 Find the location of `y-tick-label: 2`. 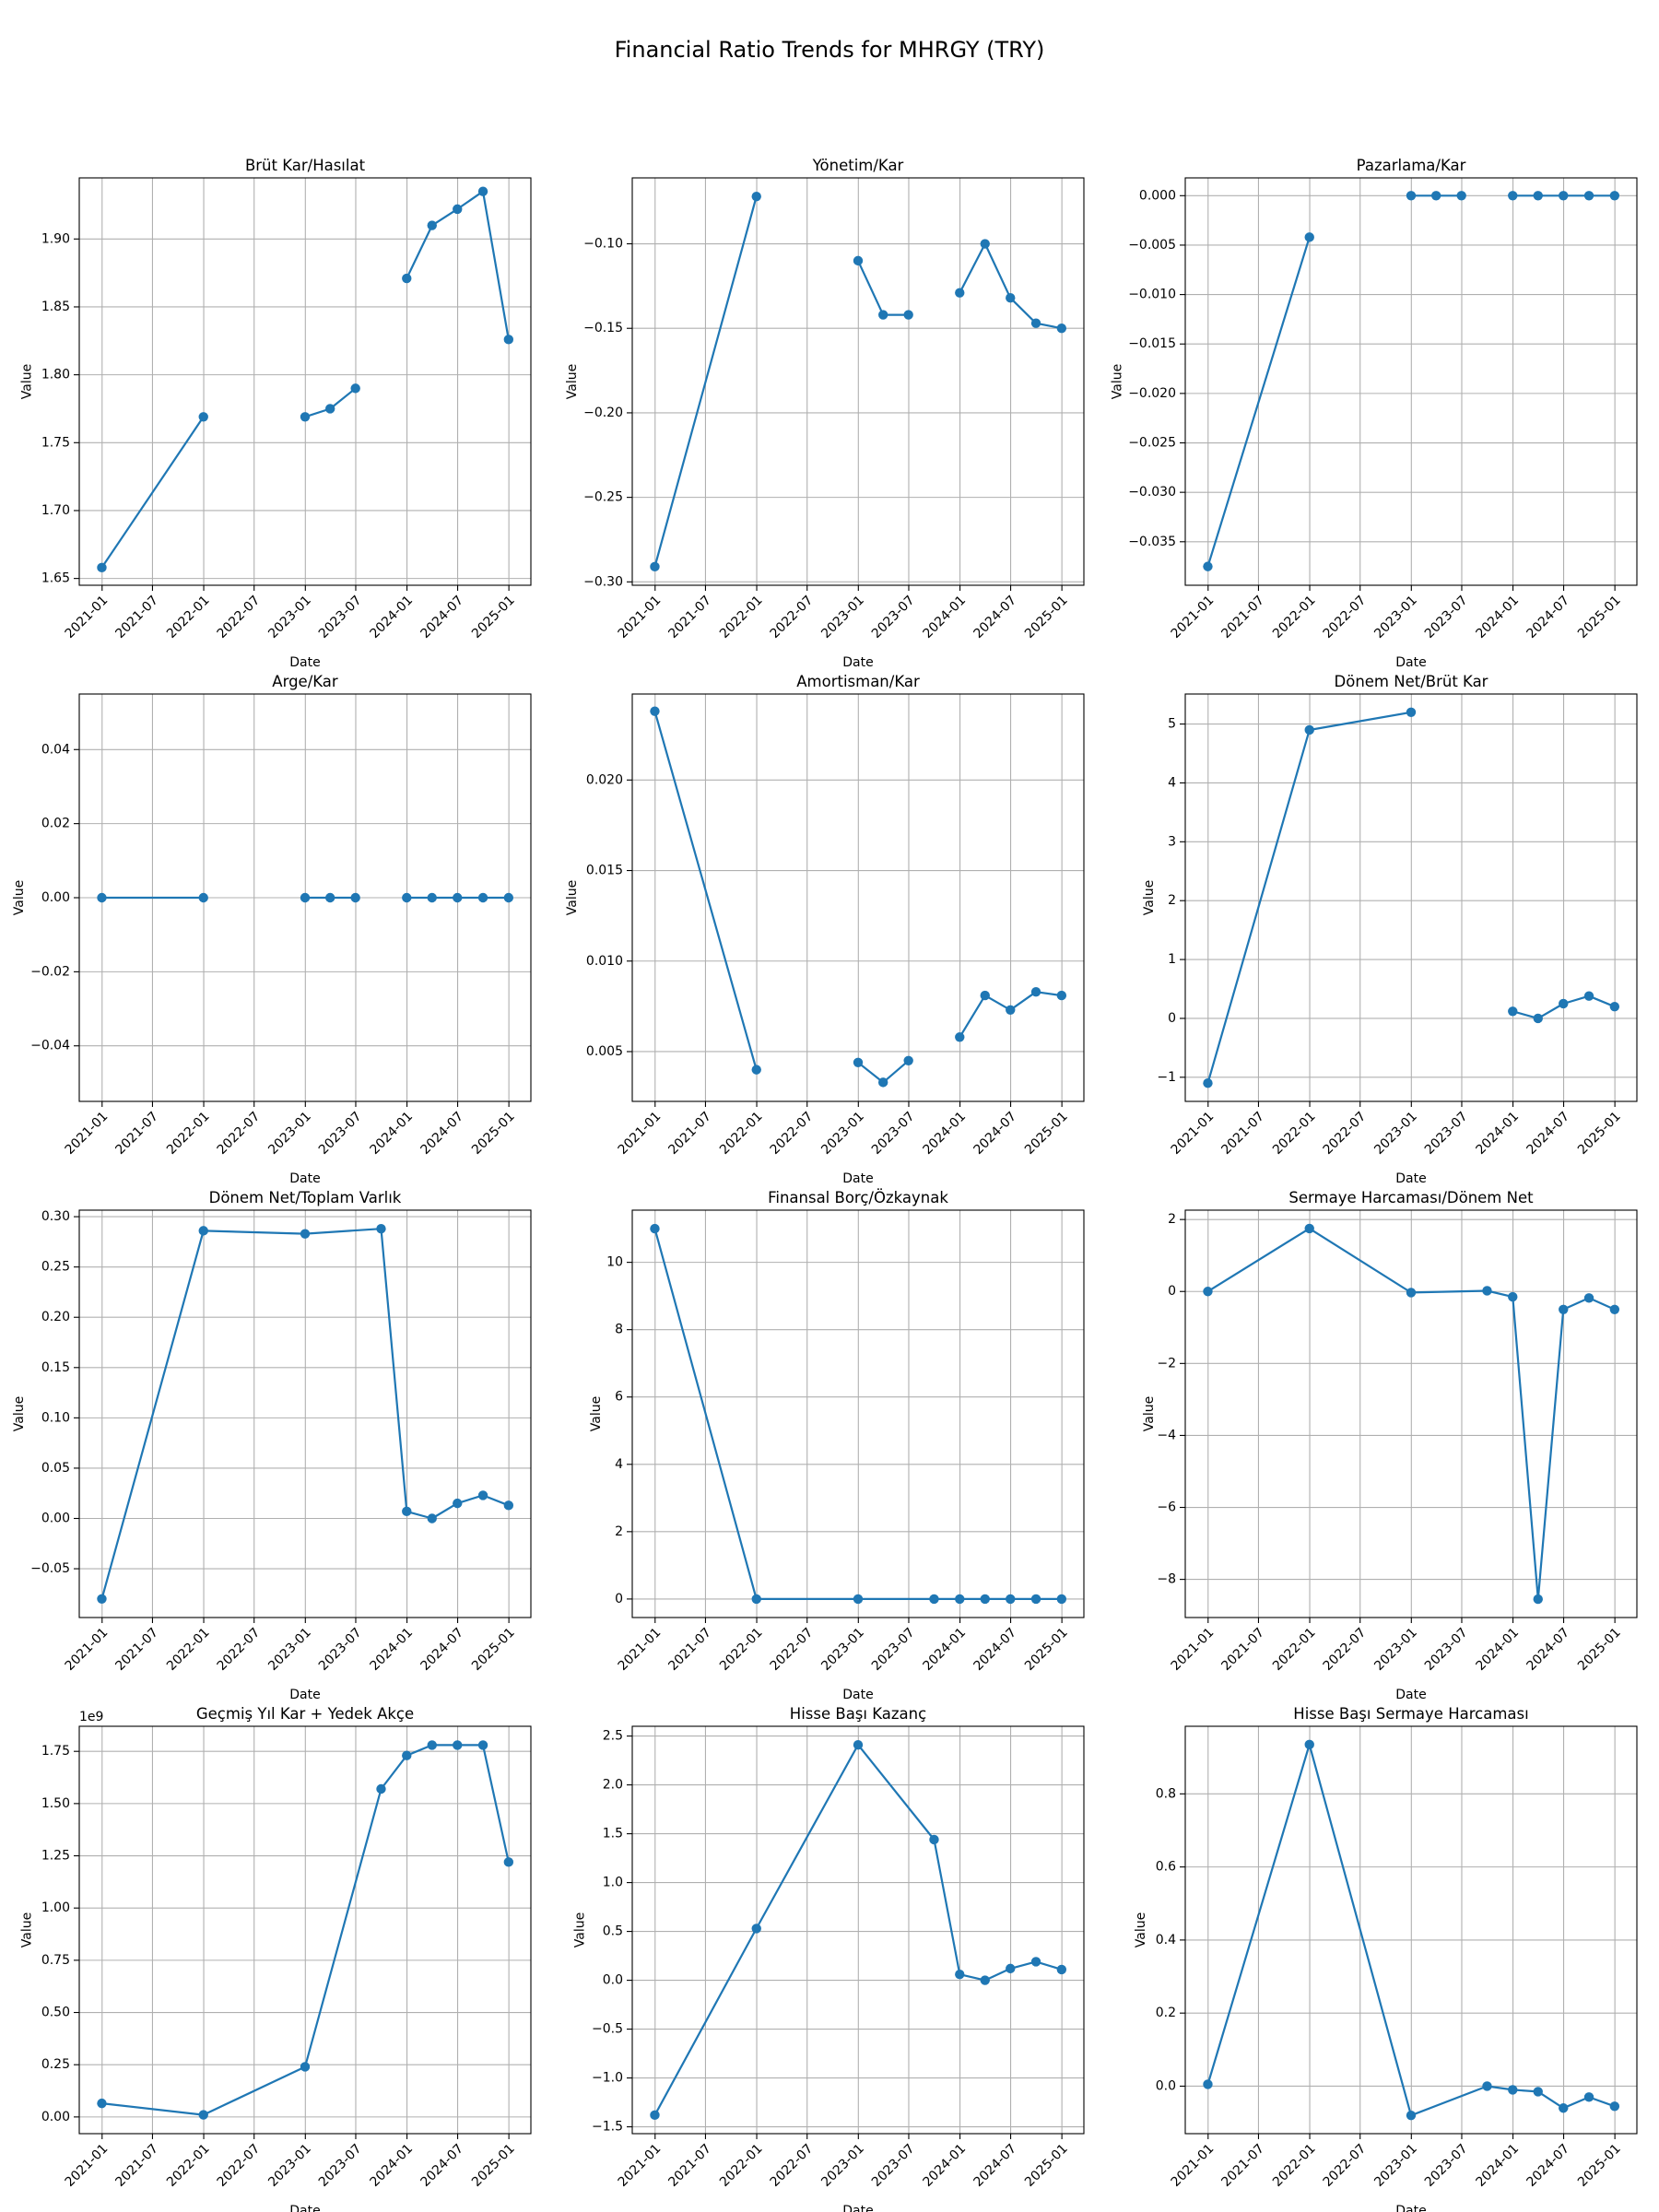

y-tick-label: 2 is located at coordinates (1172, 900).